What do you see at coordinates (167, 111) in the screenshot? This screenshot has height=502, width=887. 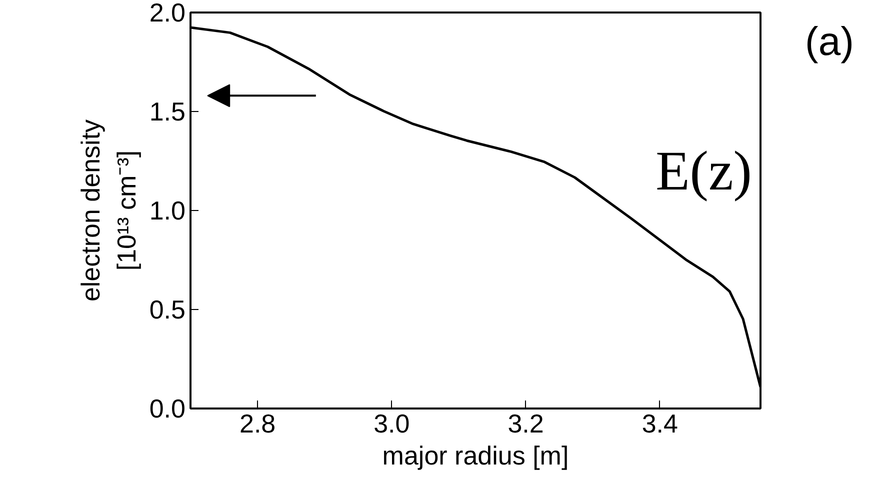 I see `y-tick-label: 1.5` at bounding box center [167, 111].